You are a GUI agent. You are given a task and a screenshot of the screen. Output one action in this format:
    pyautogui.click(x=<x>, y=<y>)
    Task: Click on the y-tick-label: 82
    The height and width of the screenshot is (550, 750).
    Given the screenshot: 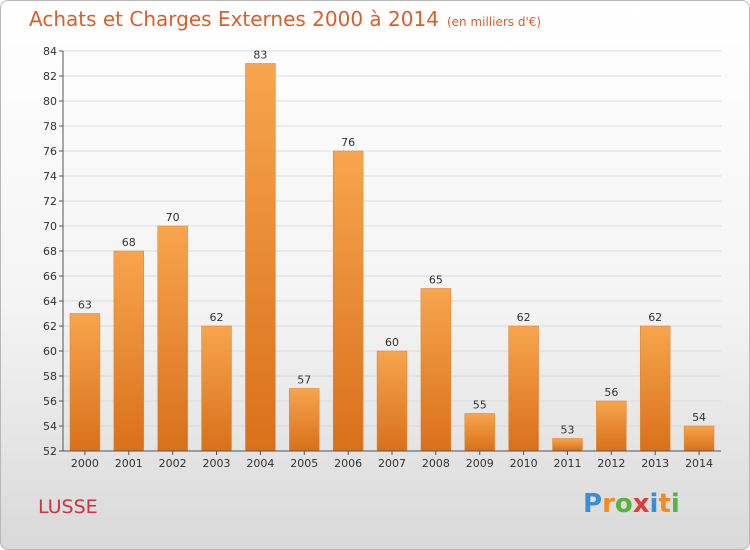 What is the action you would take?
    pyautogui.click(x=50, y=76)
    